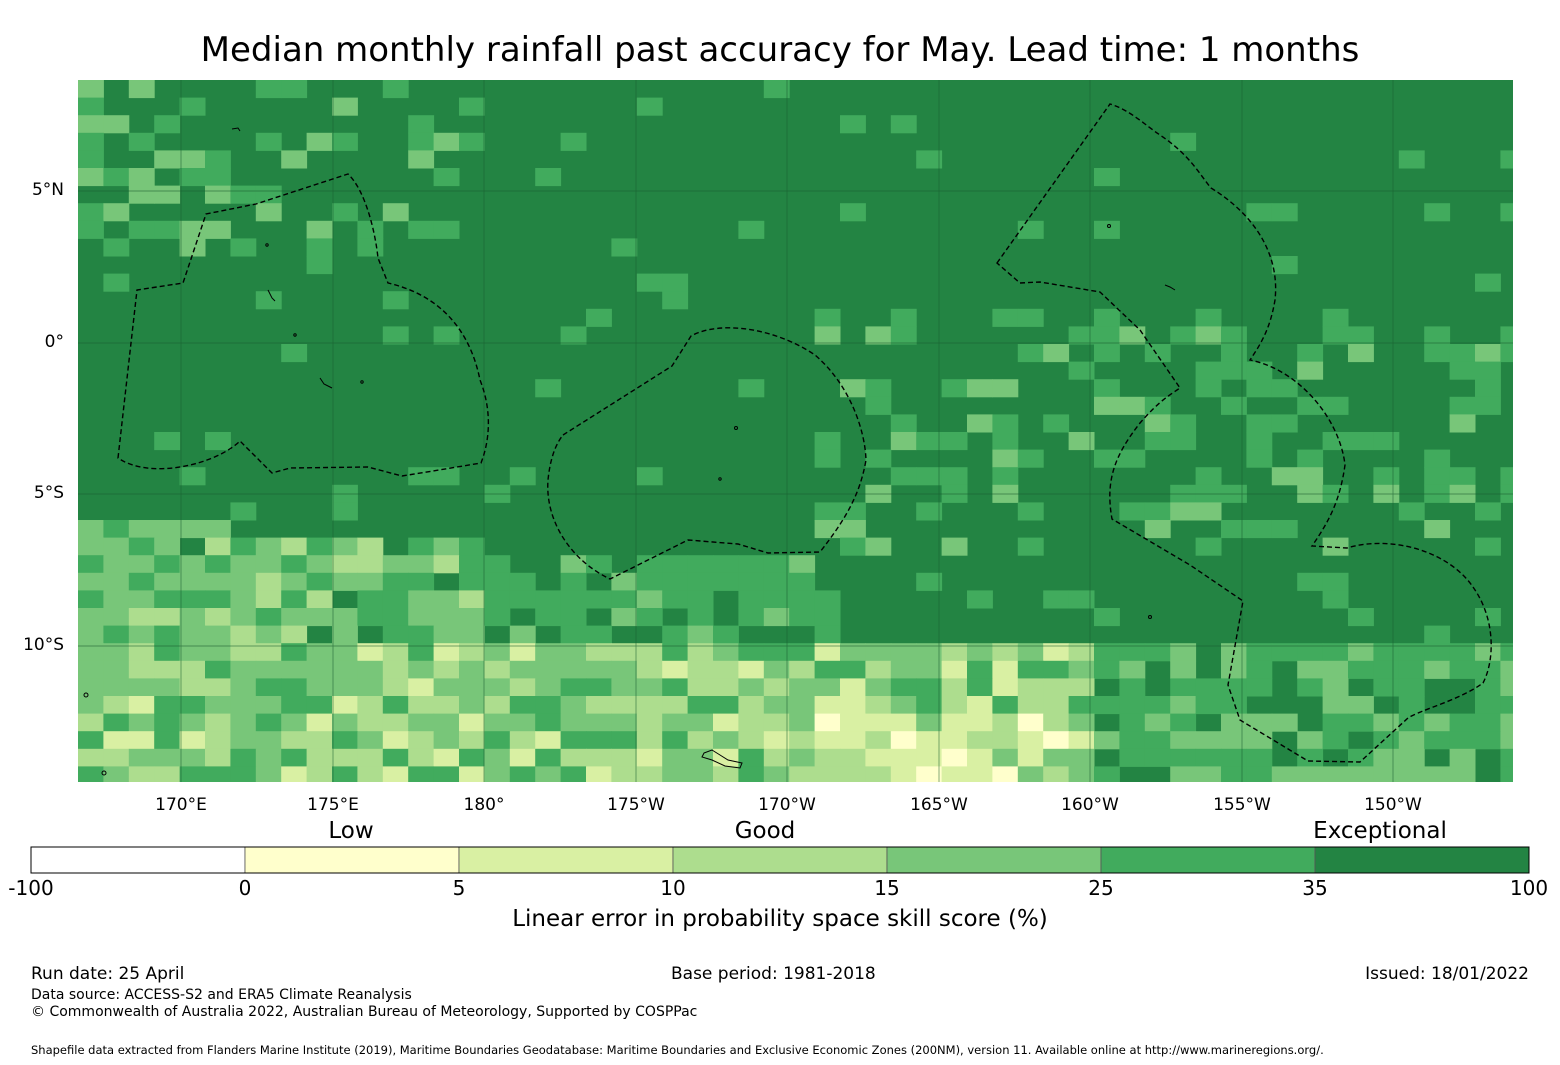  Describe the element at coordinates (245, 888) in the screenshot. I see `tick-label-0: 0` at that location.